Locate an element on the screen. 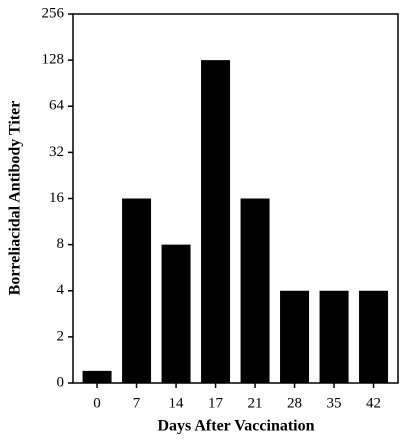 The height and width of the screenshot is (441, 400). x-tick-label: 21 is located at coordinates (255, 403).